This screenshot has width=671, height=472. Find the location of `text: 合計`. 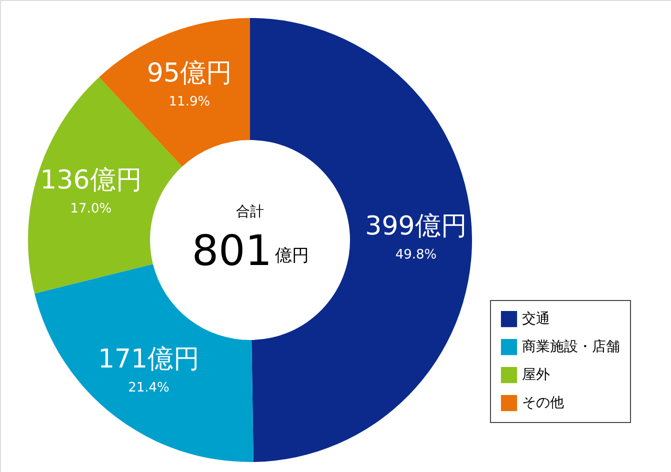

text: 合計 is located at coordinates (250, 212).